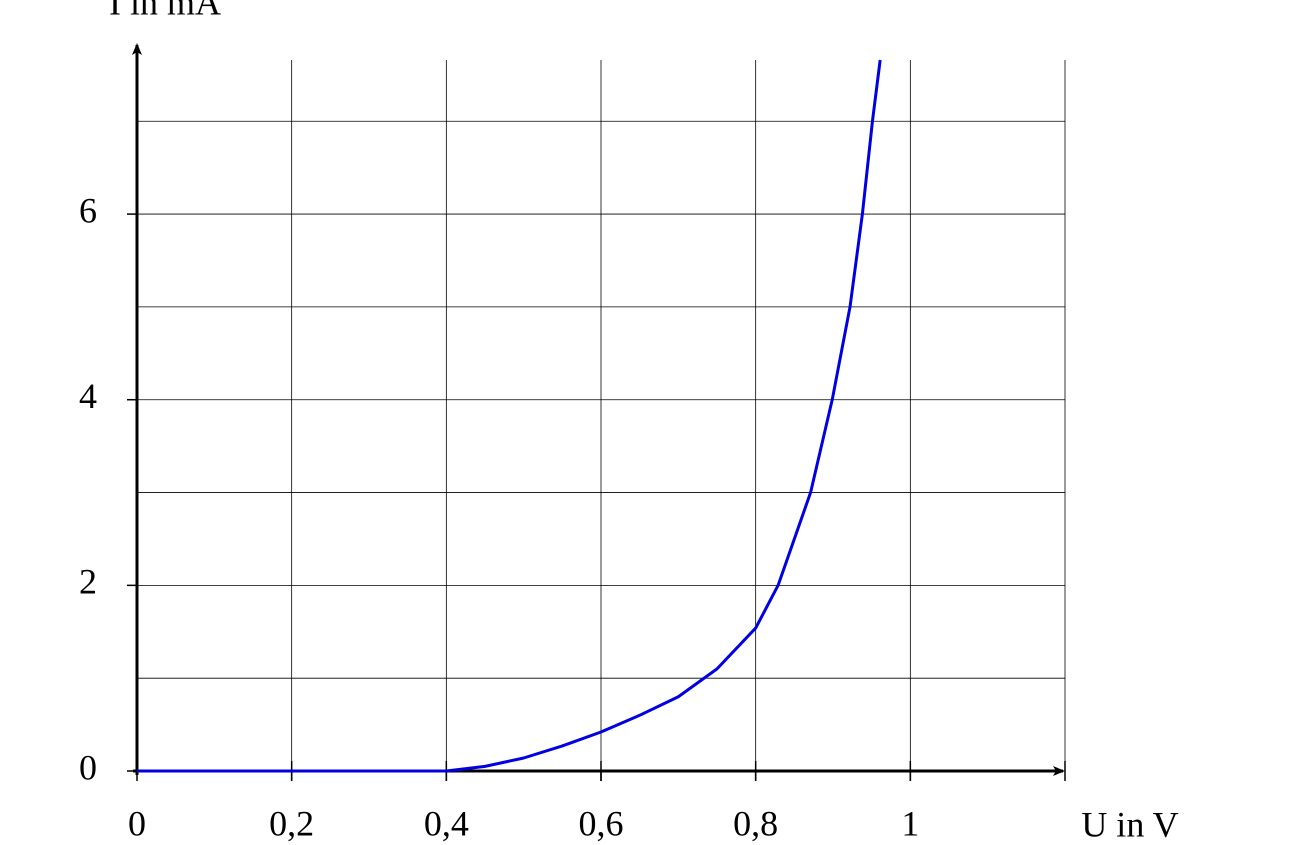 The width and height of the screenshot is (1289, 845). Describe the element at coordinates (137, 823) in the screenshot. I see `x-tick-label: 0` at that location.